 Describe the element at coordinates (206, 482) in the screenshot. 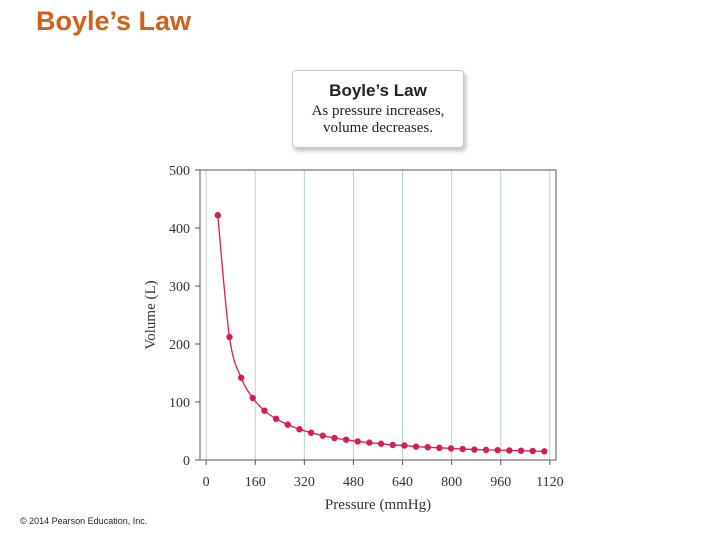

I see `x-tick-label: 0` at that location.